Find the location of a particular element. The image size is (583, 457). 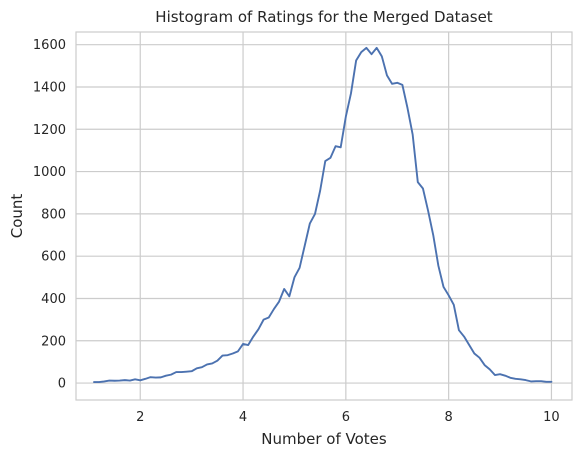

x-tick-label: 6 is located at coordinates (346, 417).